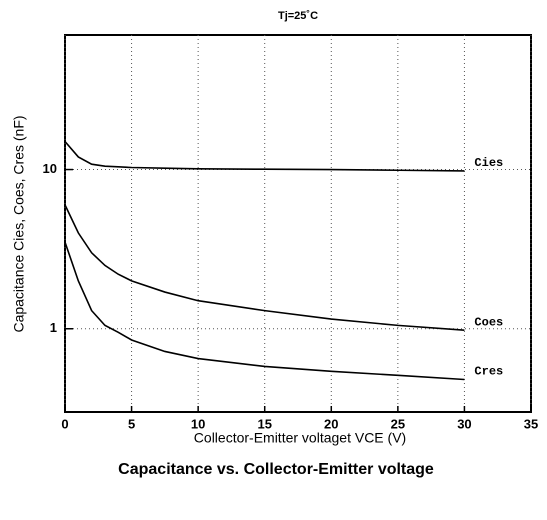  I want to click on x-tick-label: 30, so click(464, 423).